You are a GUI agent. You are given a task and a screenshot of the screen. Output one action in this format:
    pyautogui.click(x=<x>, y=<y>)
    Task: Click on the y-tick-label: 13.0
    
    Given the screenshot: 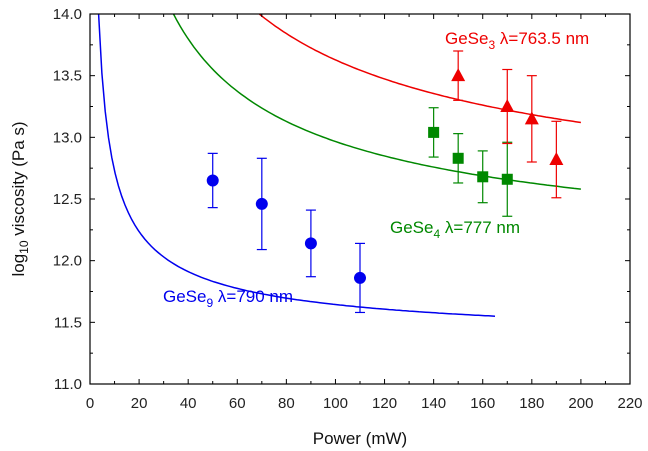 What is the action you would take?
    pyautogui.click(x=67, y=137)
    